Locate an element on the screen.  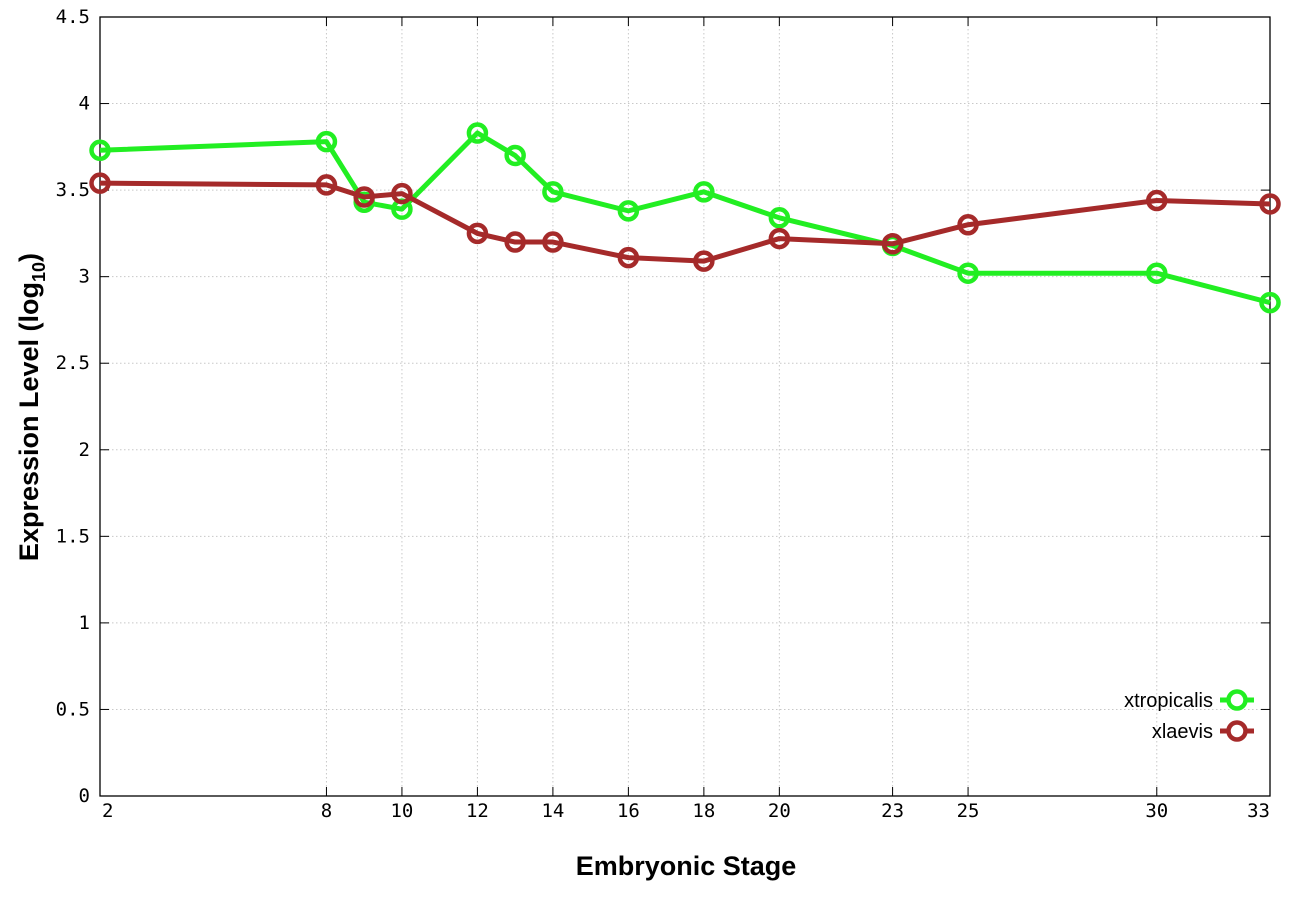
y-axis-title: Expression Level (log10) is located at coordinates (31, 407).